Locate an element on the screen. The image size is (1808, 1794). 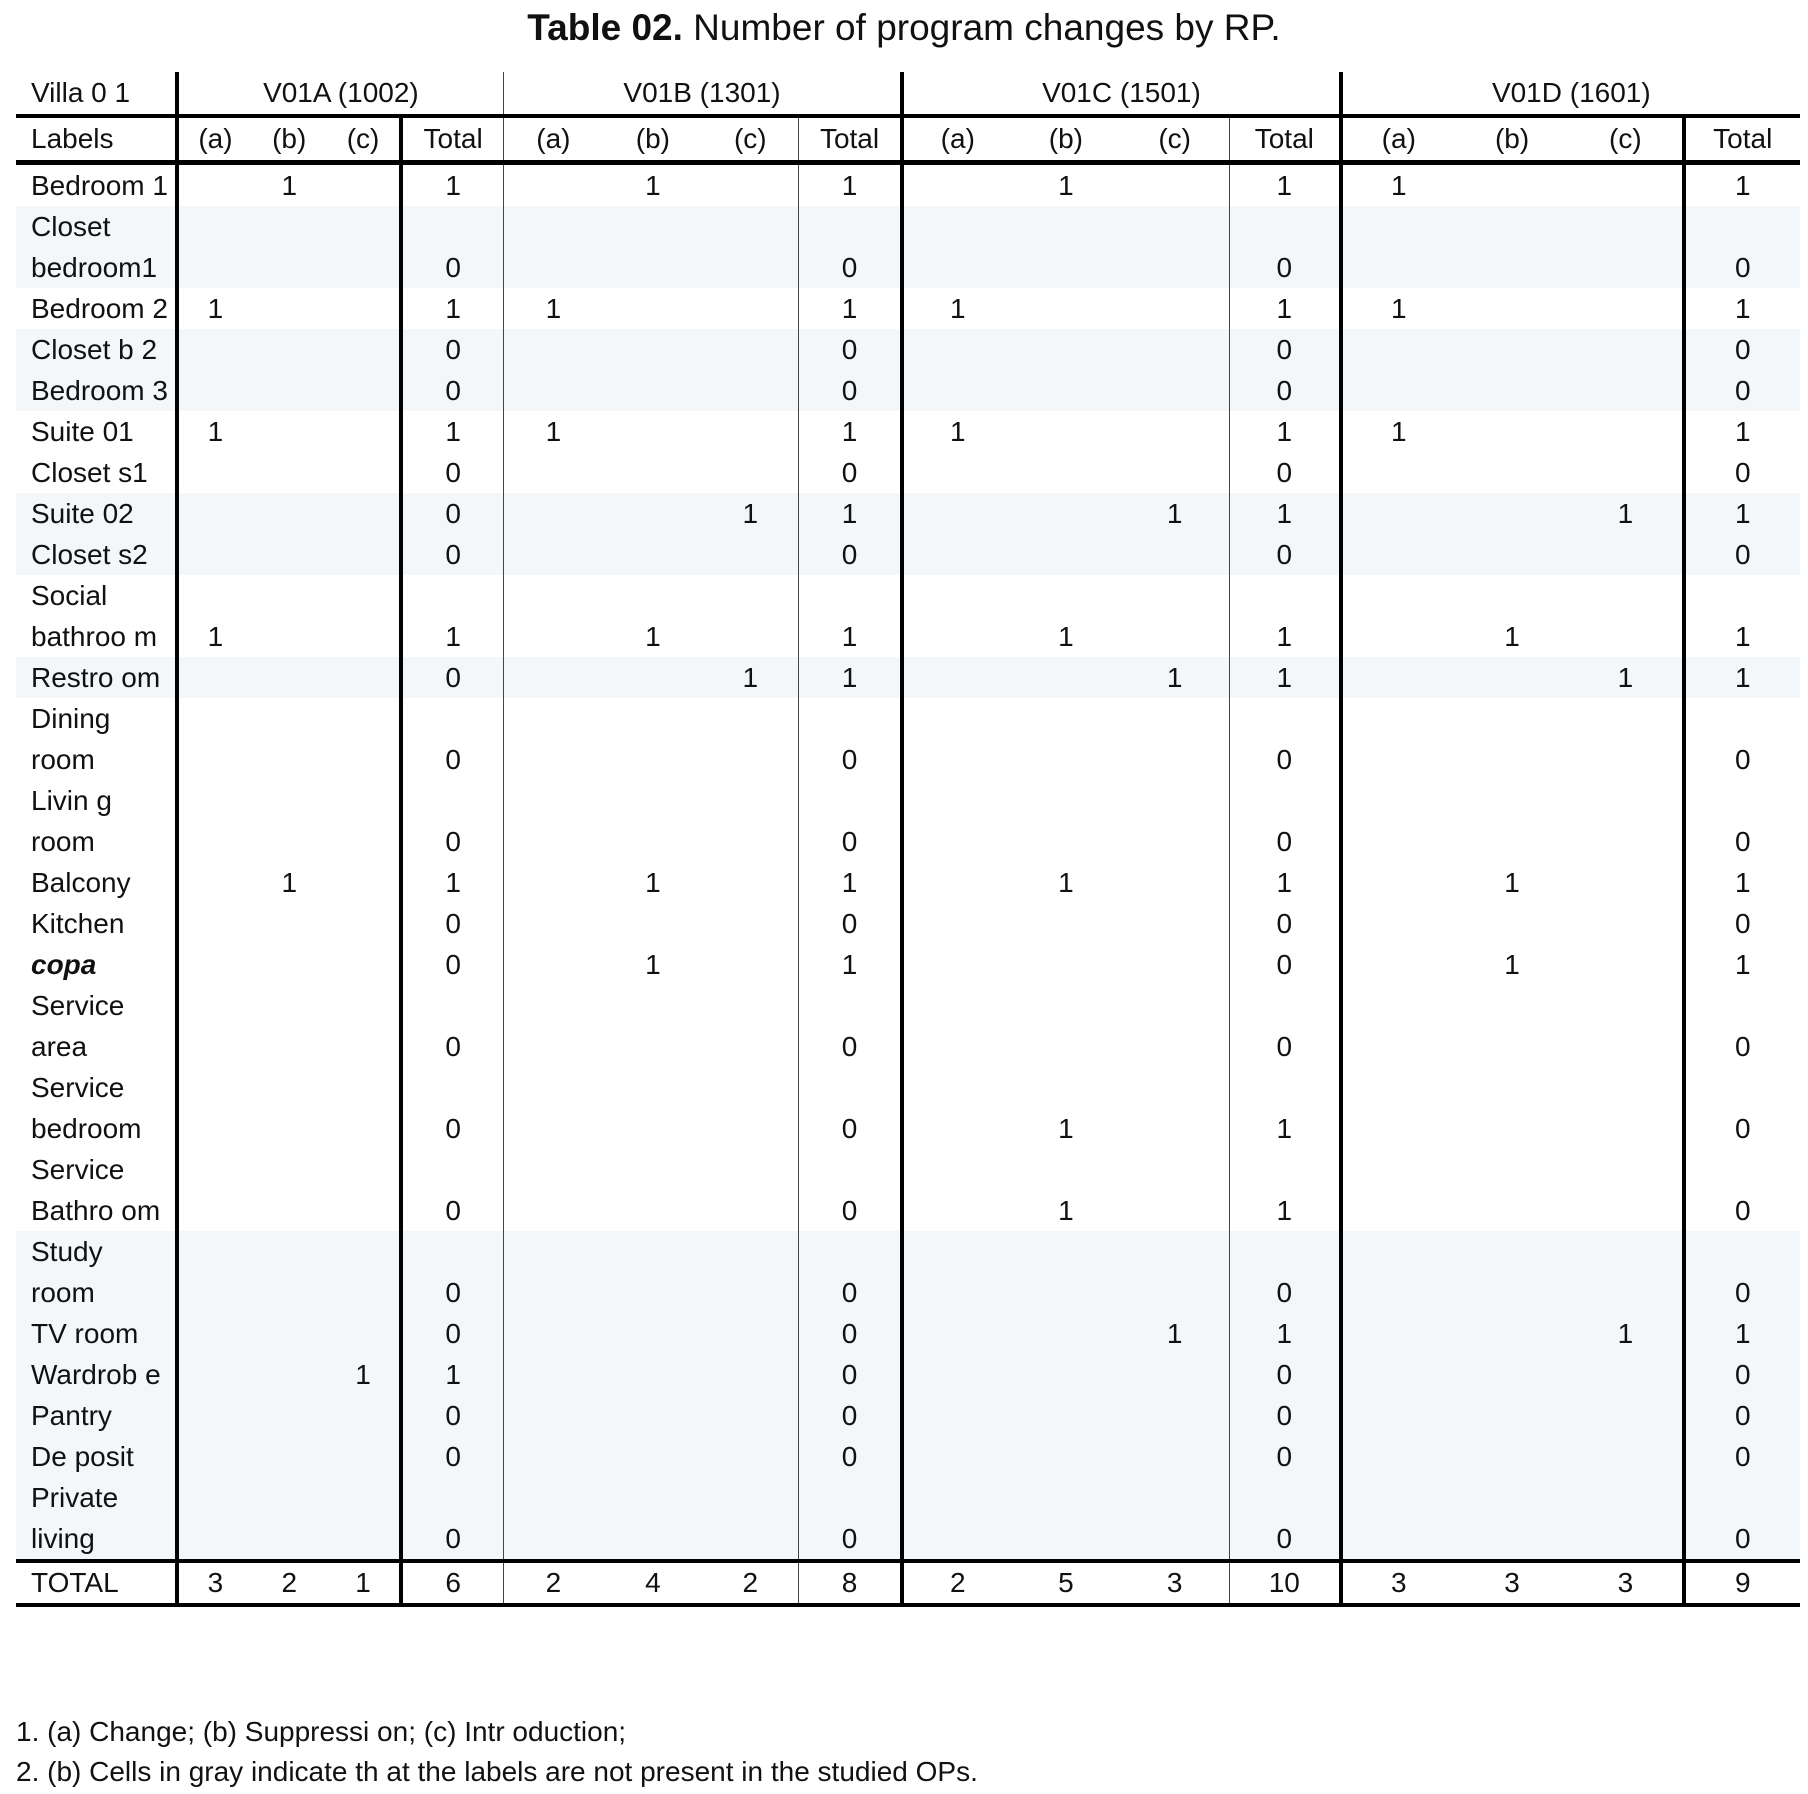
table-row: Service Bathro om 0 0 1 1 0 is located at coordinates (908, 1190).